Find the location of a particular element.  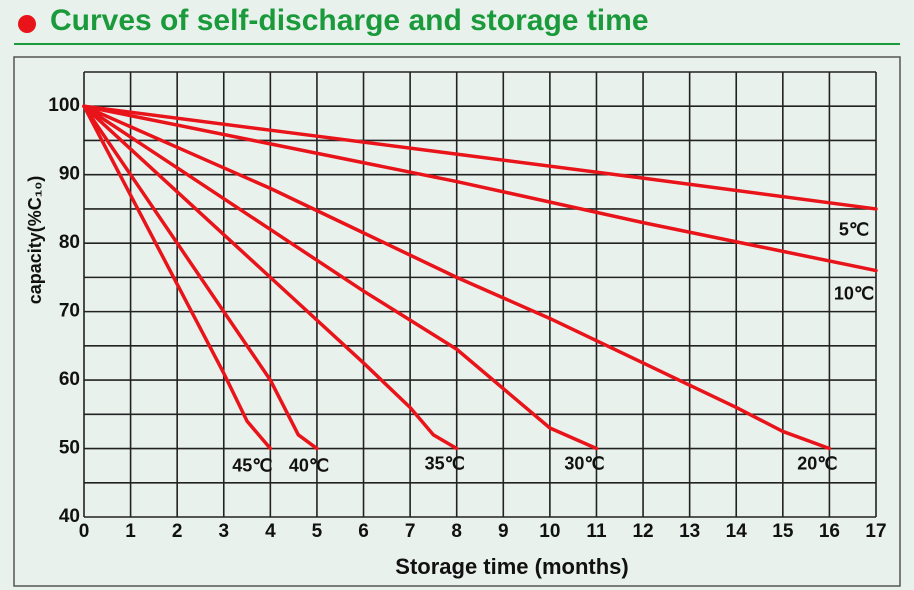

y-axis-label: capacity(%C₁₀) is located at coordinates (35, 240).